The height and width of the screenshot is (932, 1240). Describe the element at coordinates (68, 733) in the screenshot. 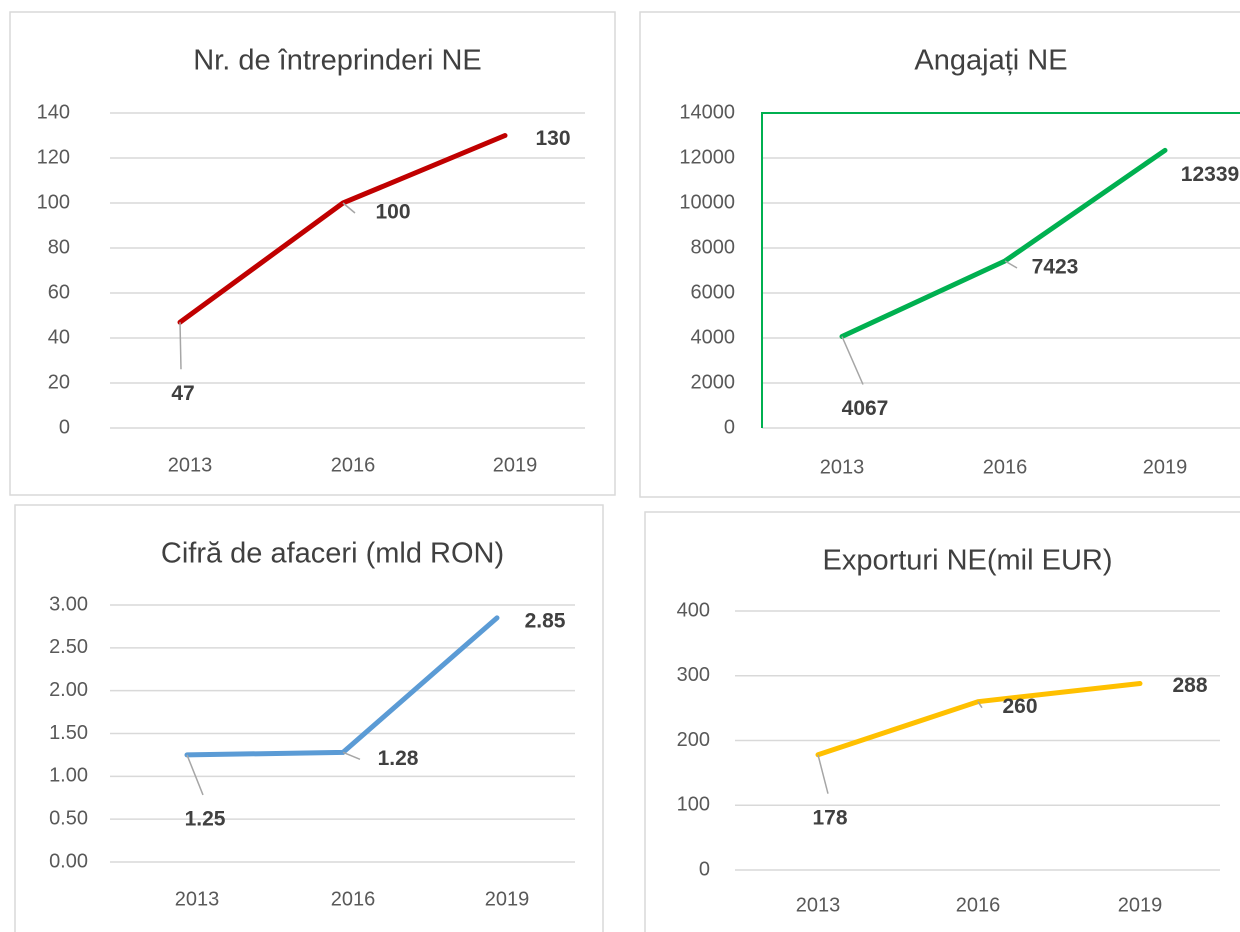

I see `y-tick-label: 1.50` at that location.